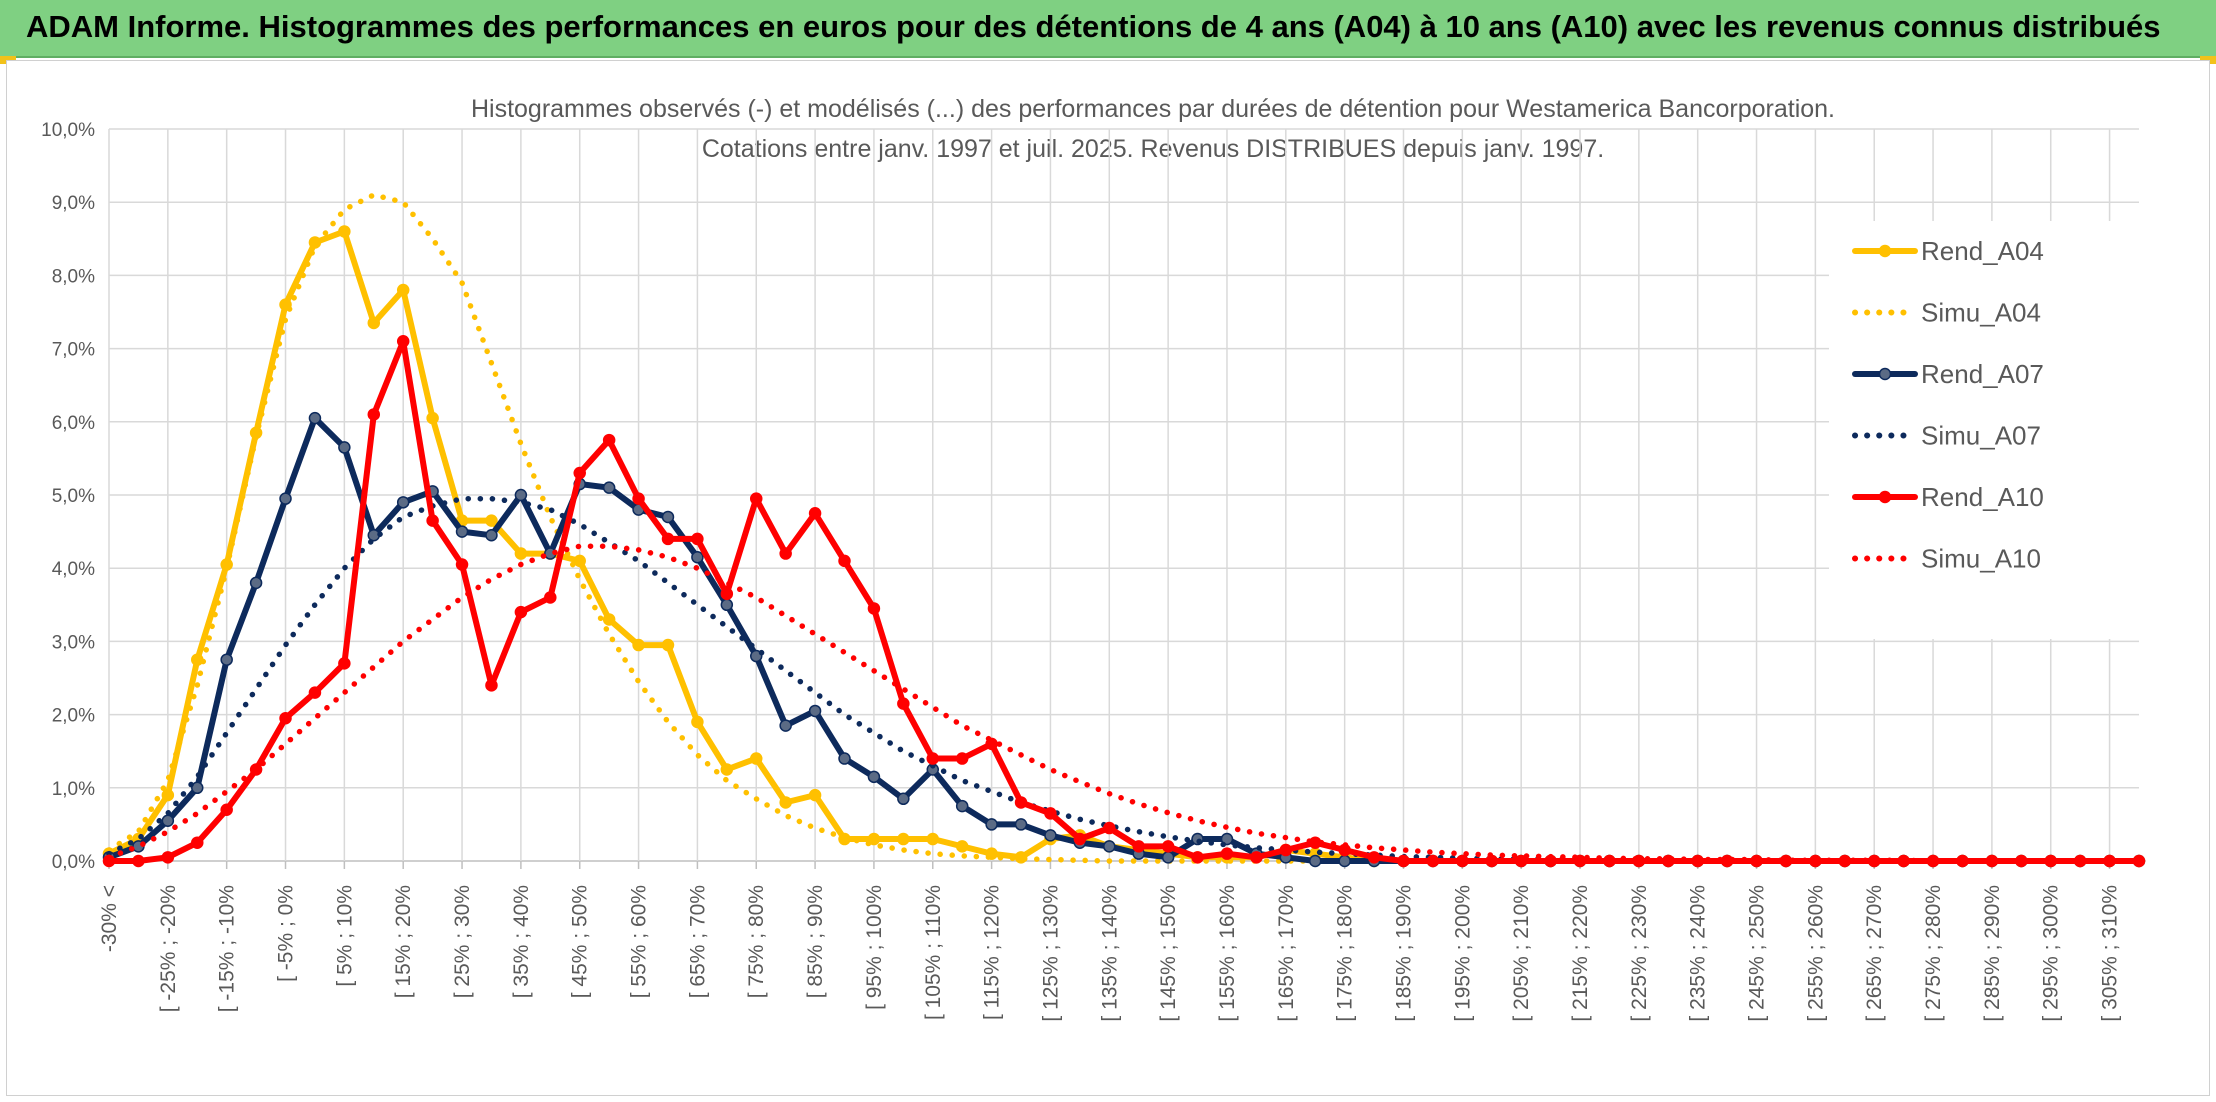 Image resolution: width=2216 pixels, height=1102 pixels. I want to click on x-tick-label: [ 115% ; 120%, so click(992, 952).